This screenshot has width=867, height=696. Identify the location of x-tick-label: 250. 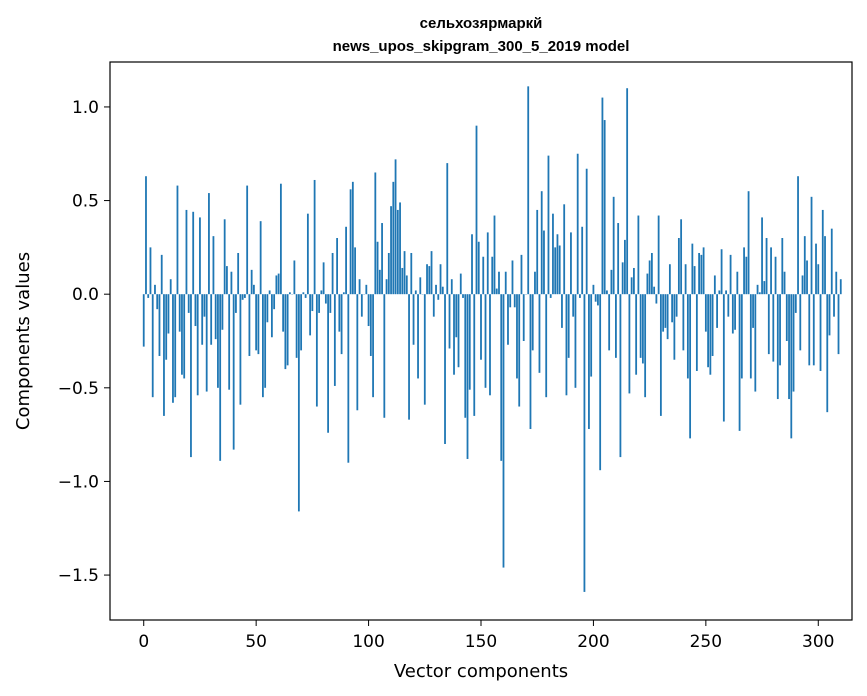
(706, 642).